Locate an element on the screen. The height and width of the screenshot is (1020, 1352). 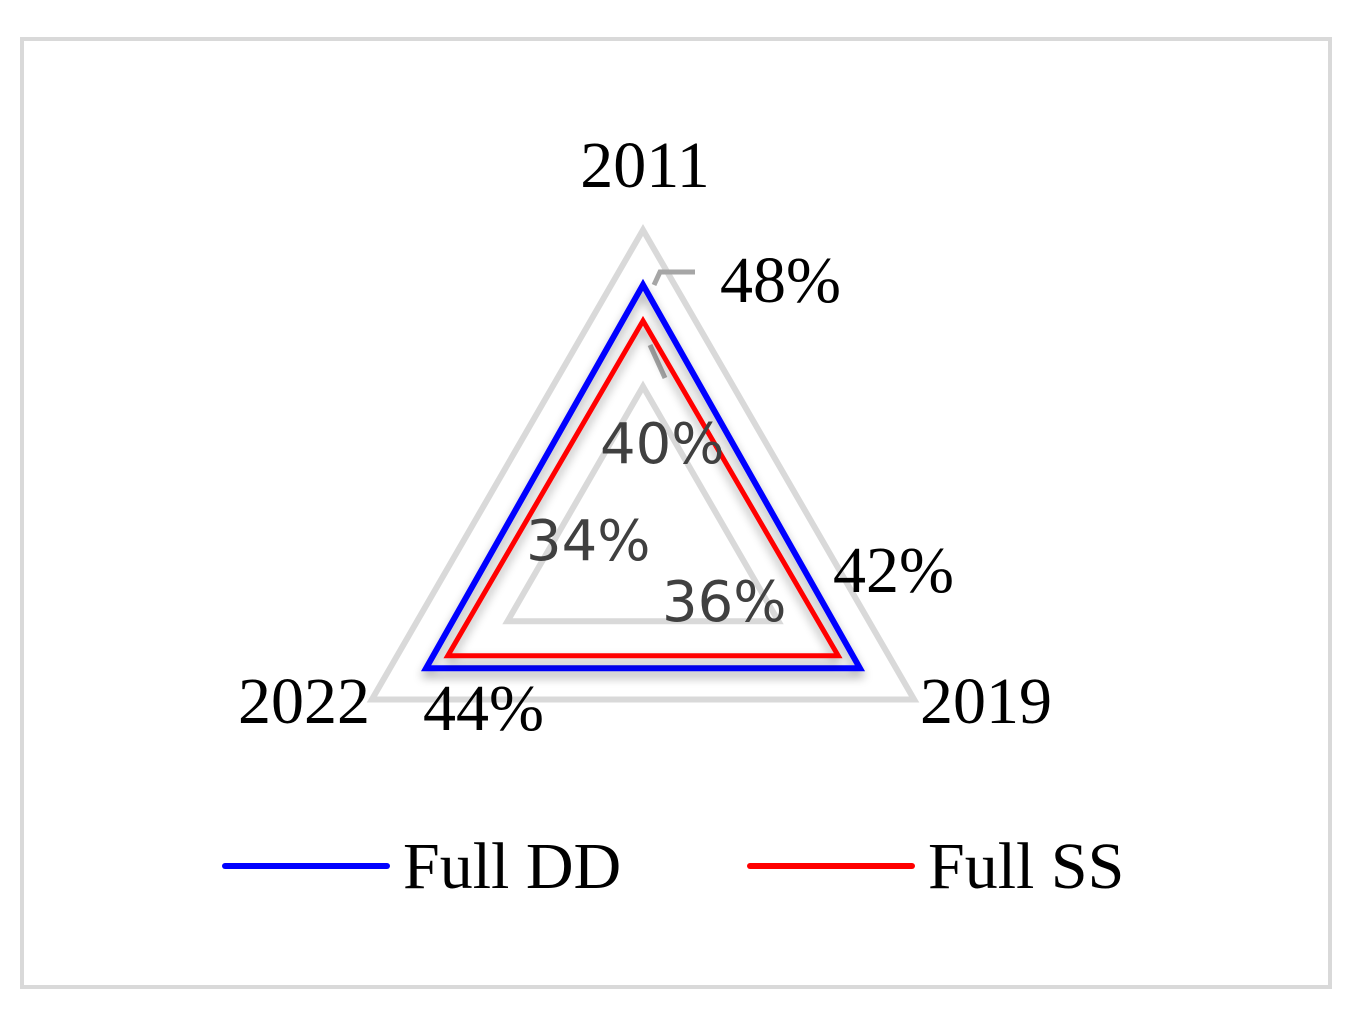
legend: Full DD Full SS is located at coordinates (673, 866).